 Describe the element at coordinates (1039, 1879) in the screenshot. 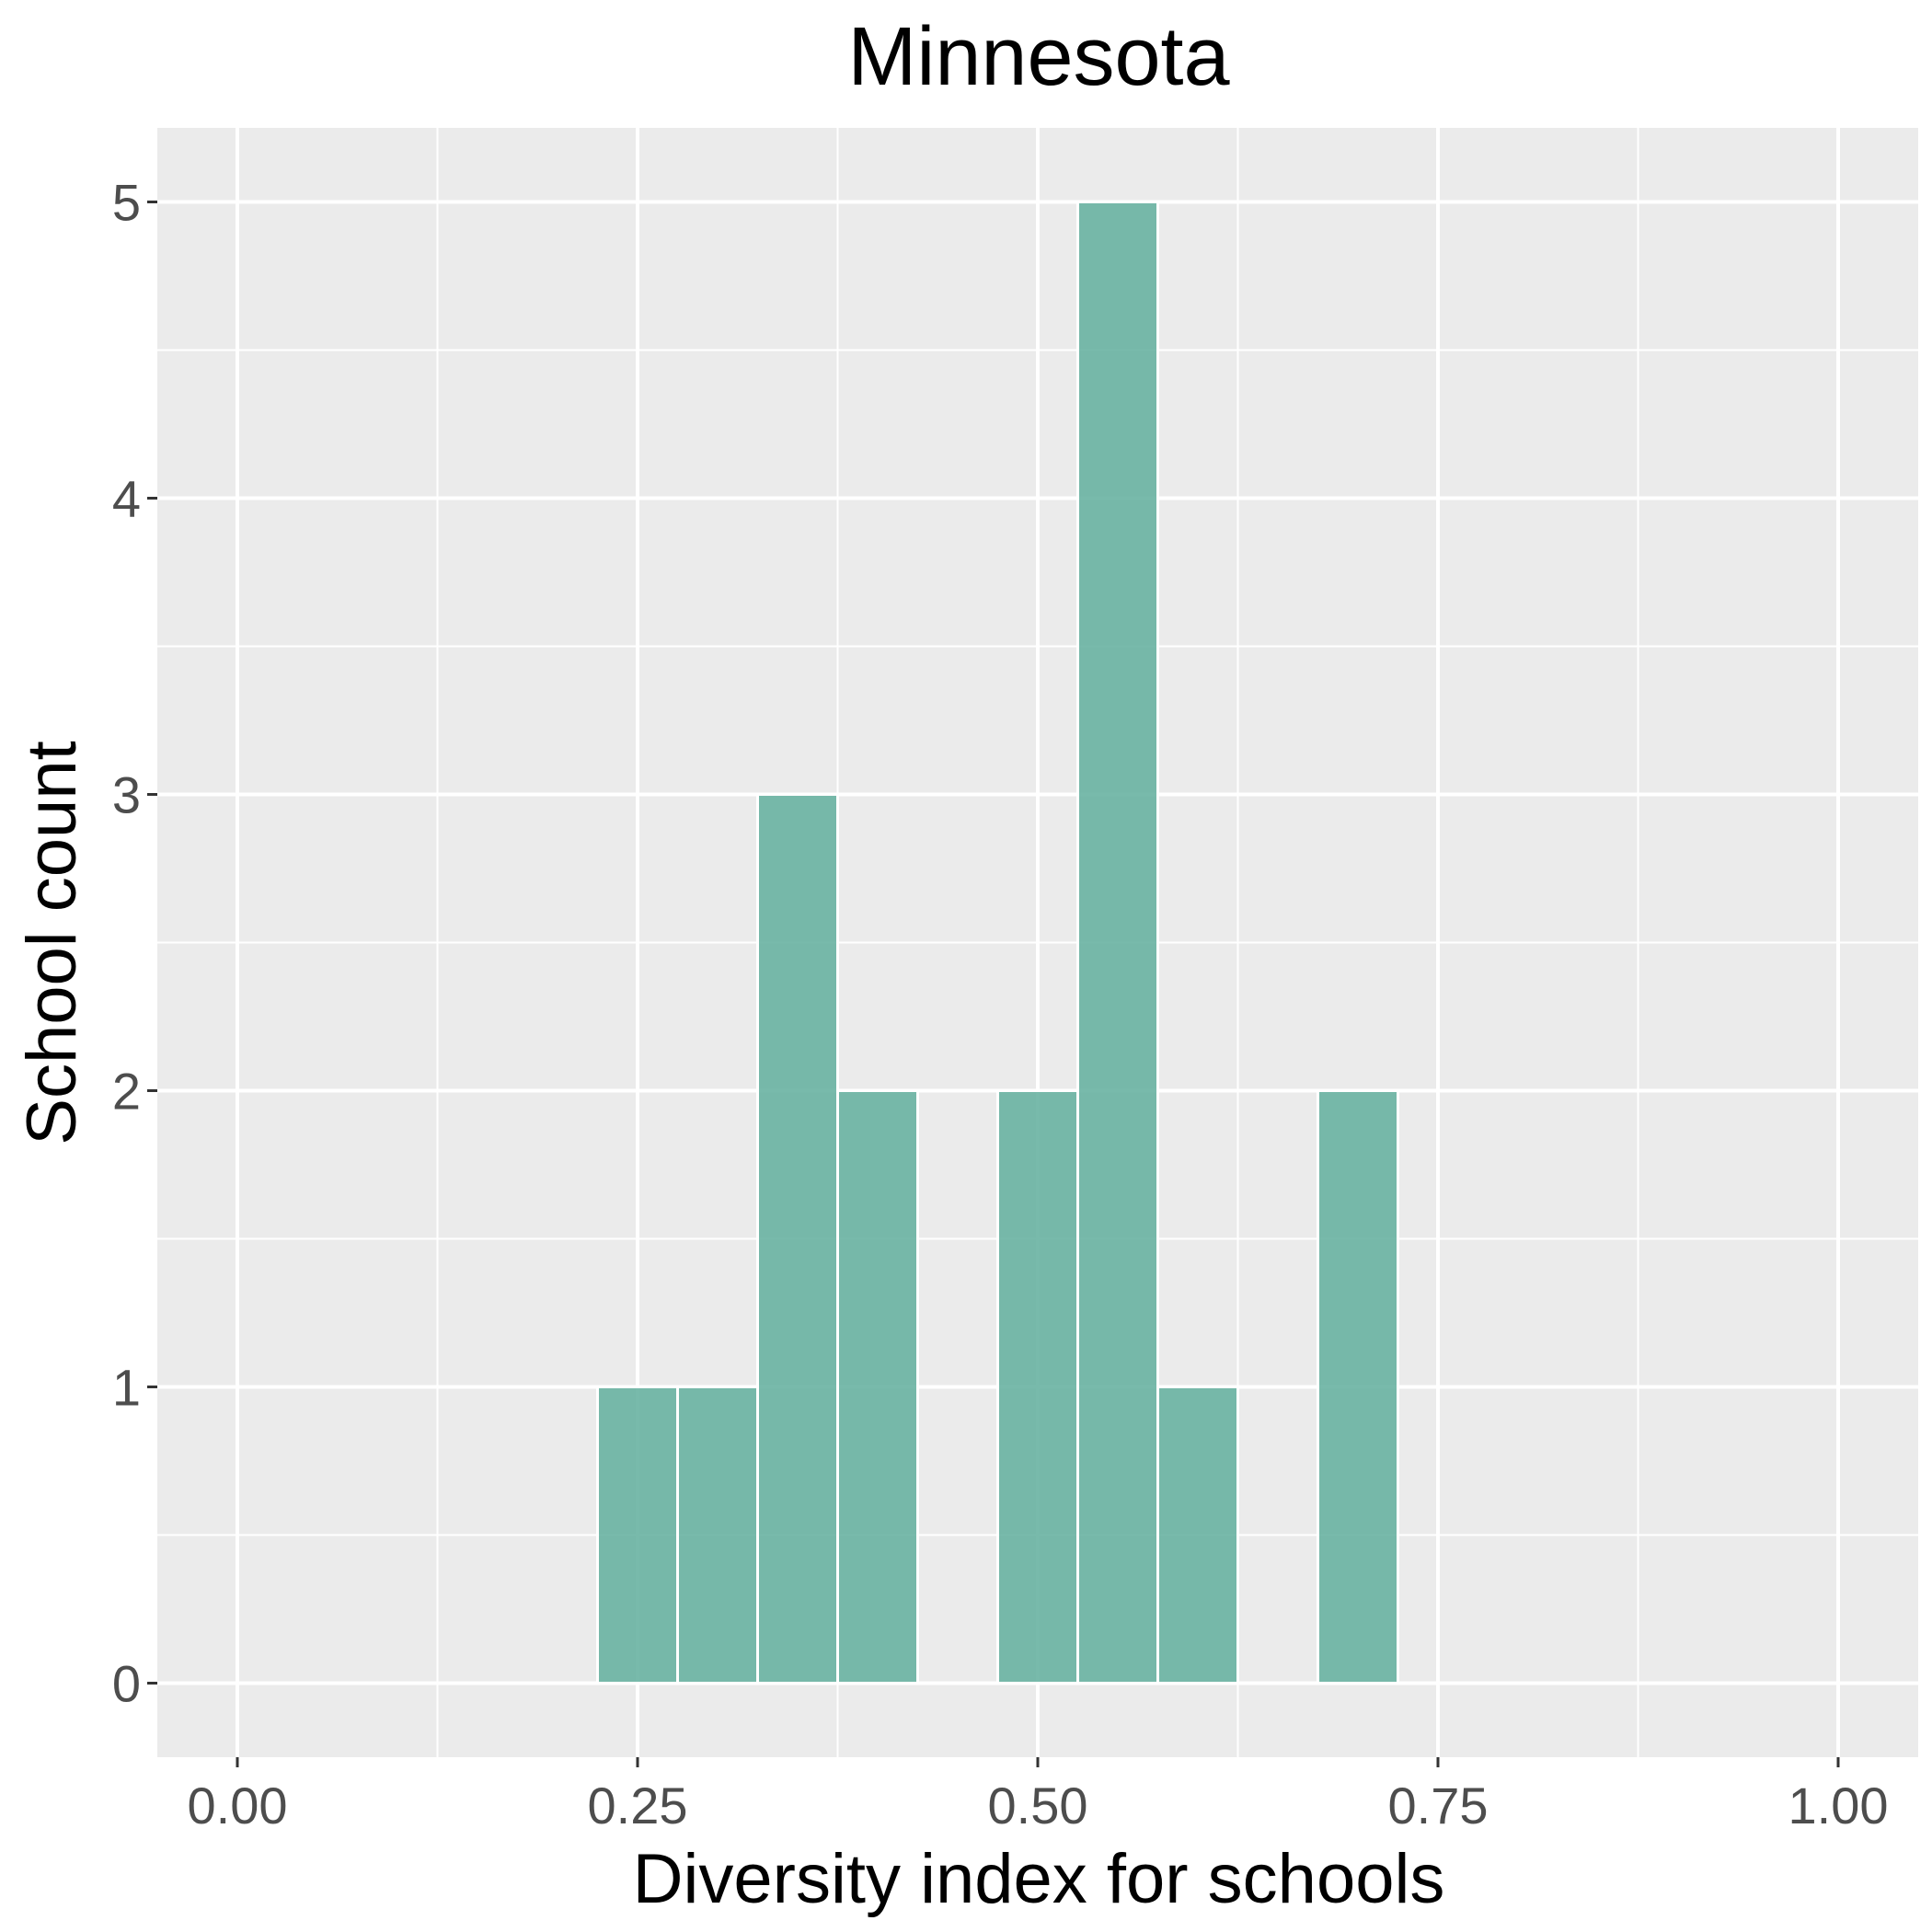

I see `x-axis-title: Diversity index for schools` at that location.